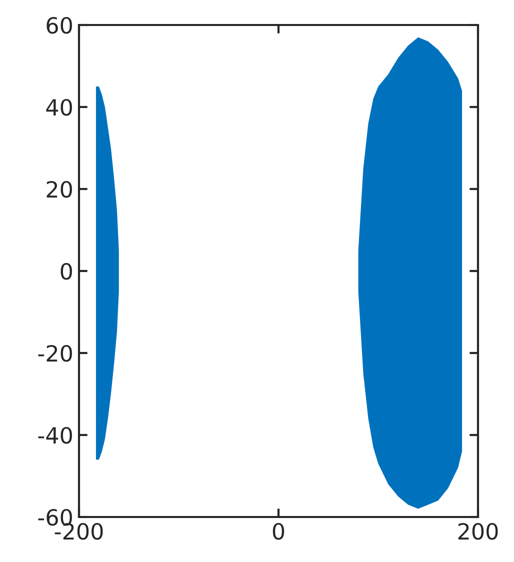  Describe the element at coordinates (55, 353) in the screenshot. I see `y-tick-label: -20` at that location.